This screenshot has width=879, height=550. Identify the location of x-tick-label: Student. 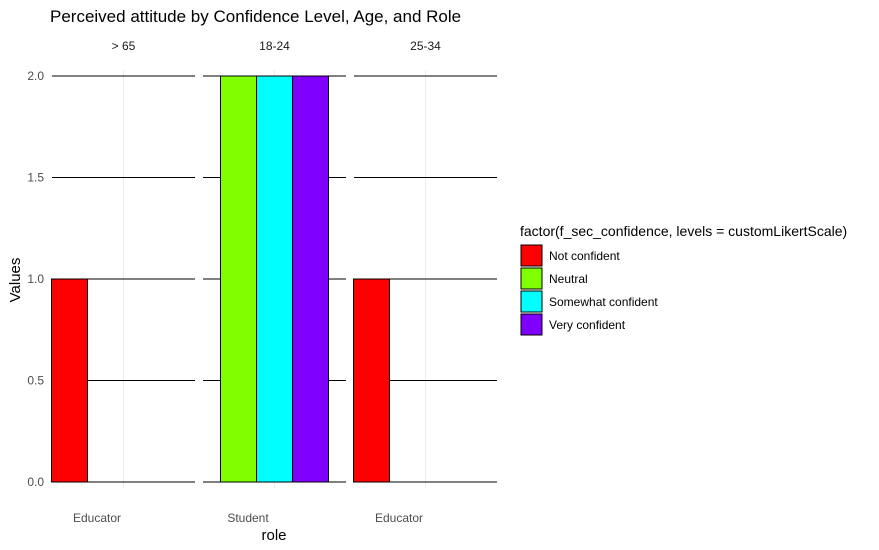
(248, 518).